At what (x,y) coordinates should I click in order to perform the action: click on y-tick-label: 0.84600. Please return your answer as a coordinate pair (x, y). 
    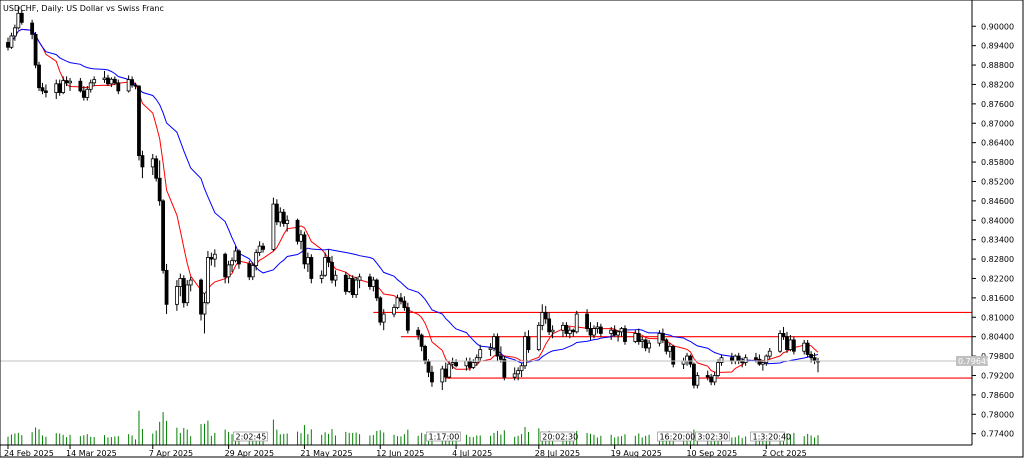
    Looking at the image, I should click on (997, 201).